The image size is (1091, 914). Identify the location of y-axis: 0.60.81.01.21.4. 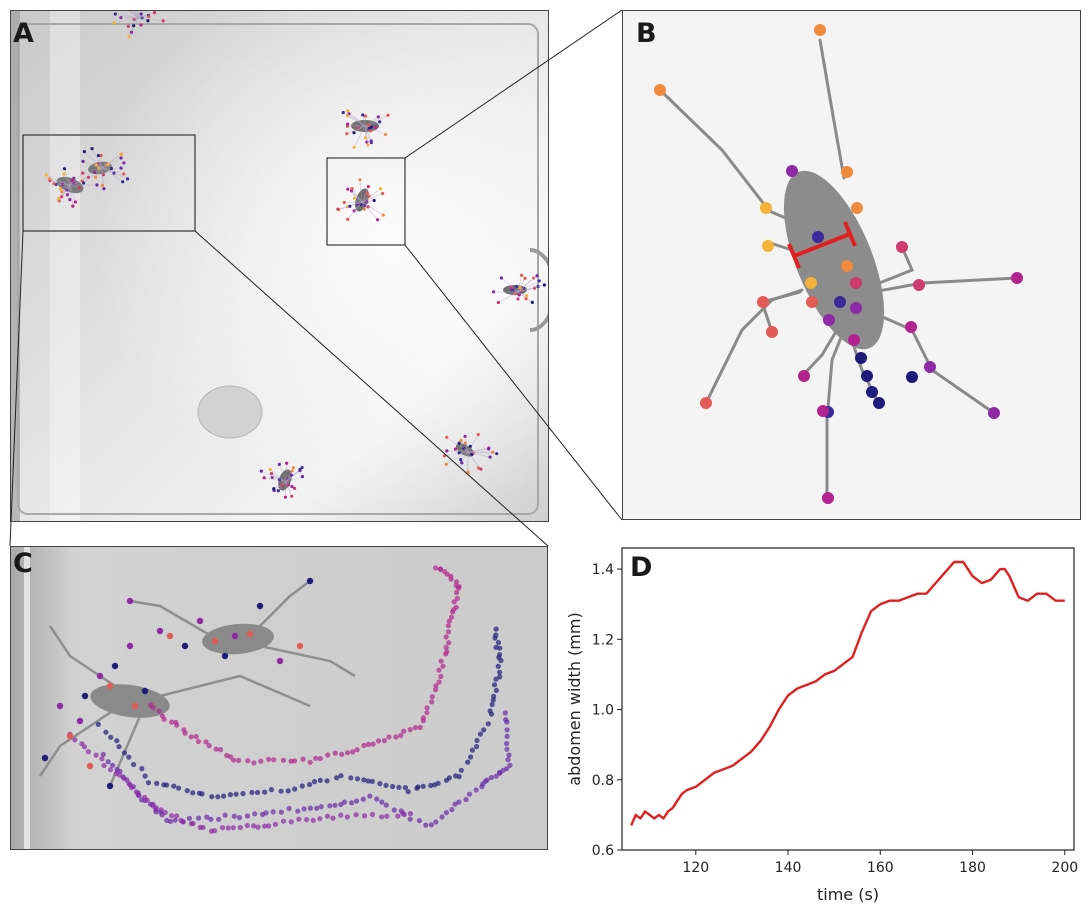
(607, 710).